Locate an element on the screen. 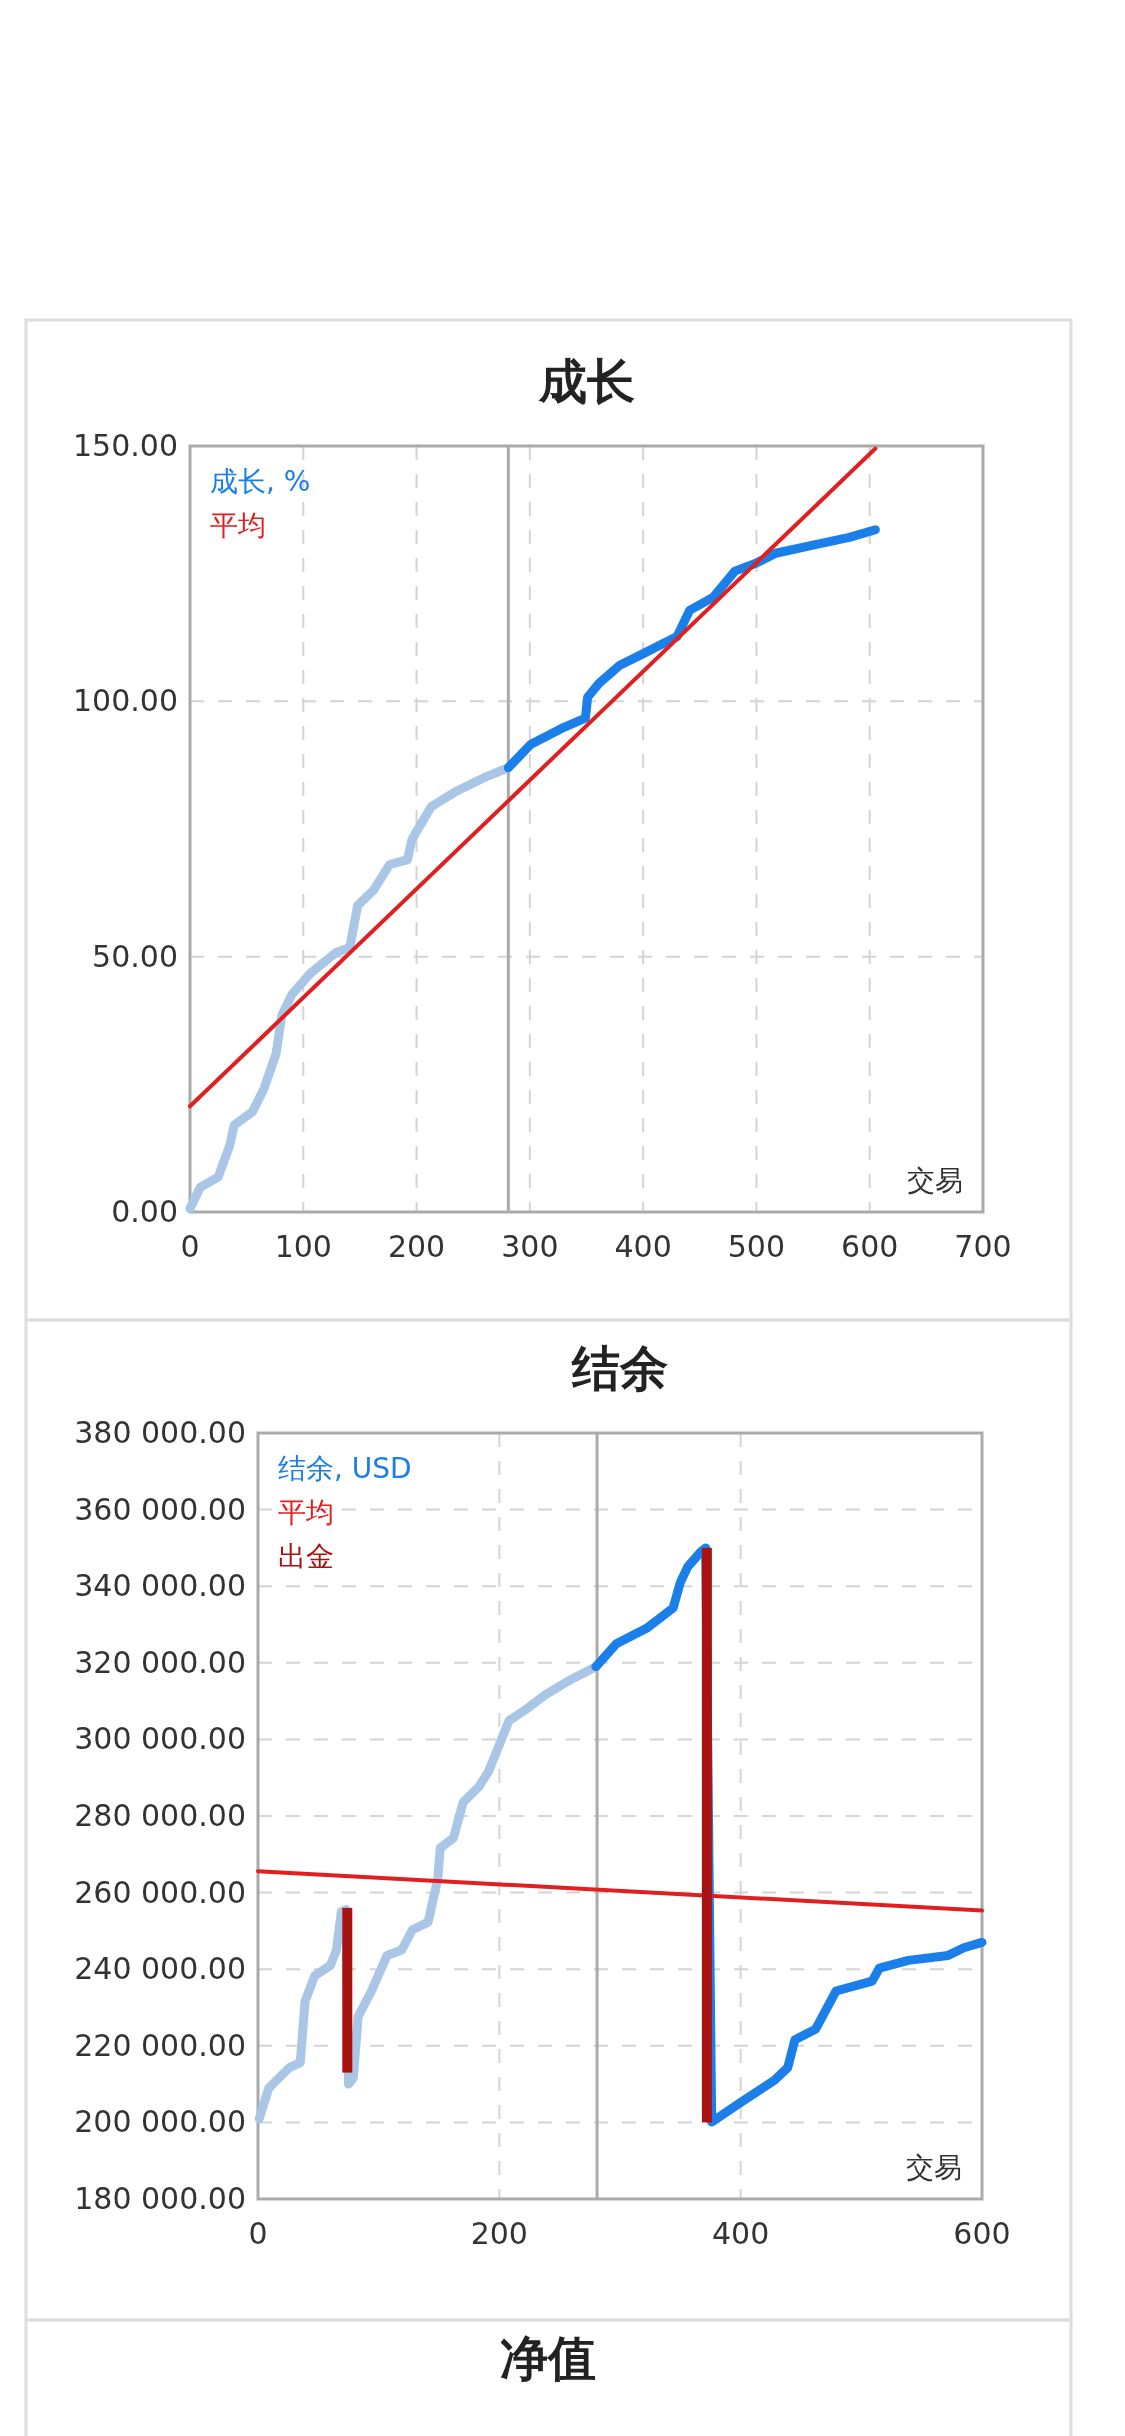 The height and width of the screenshot is (2436, 1125). text: 净值 is located at coordinates (548, 2358).